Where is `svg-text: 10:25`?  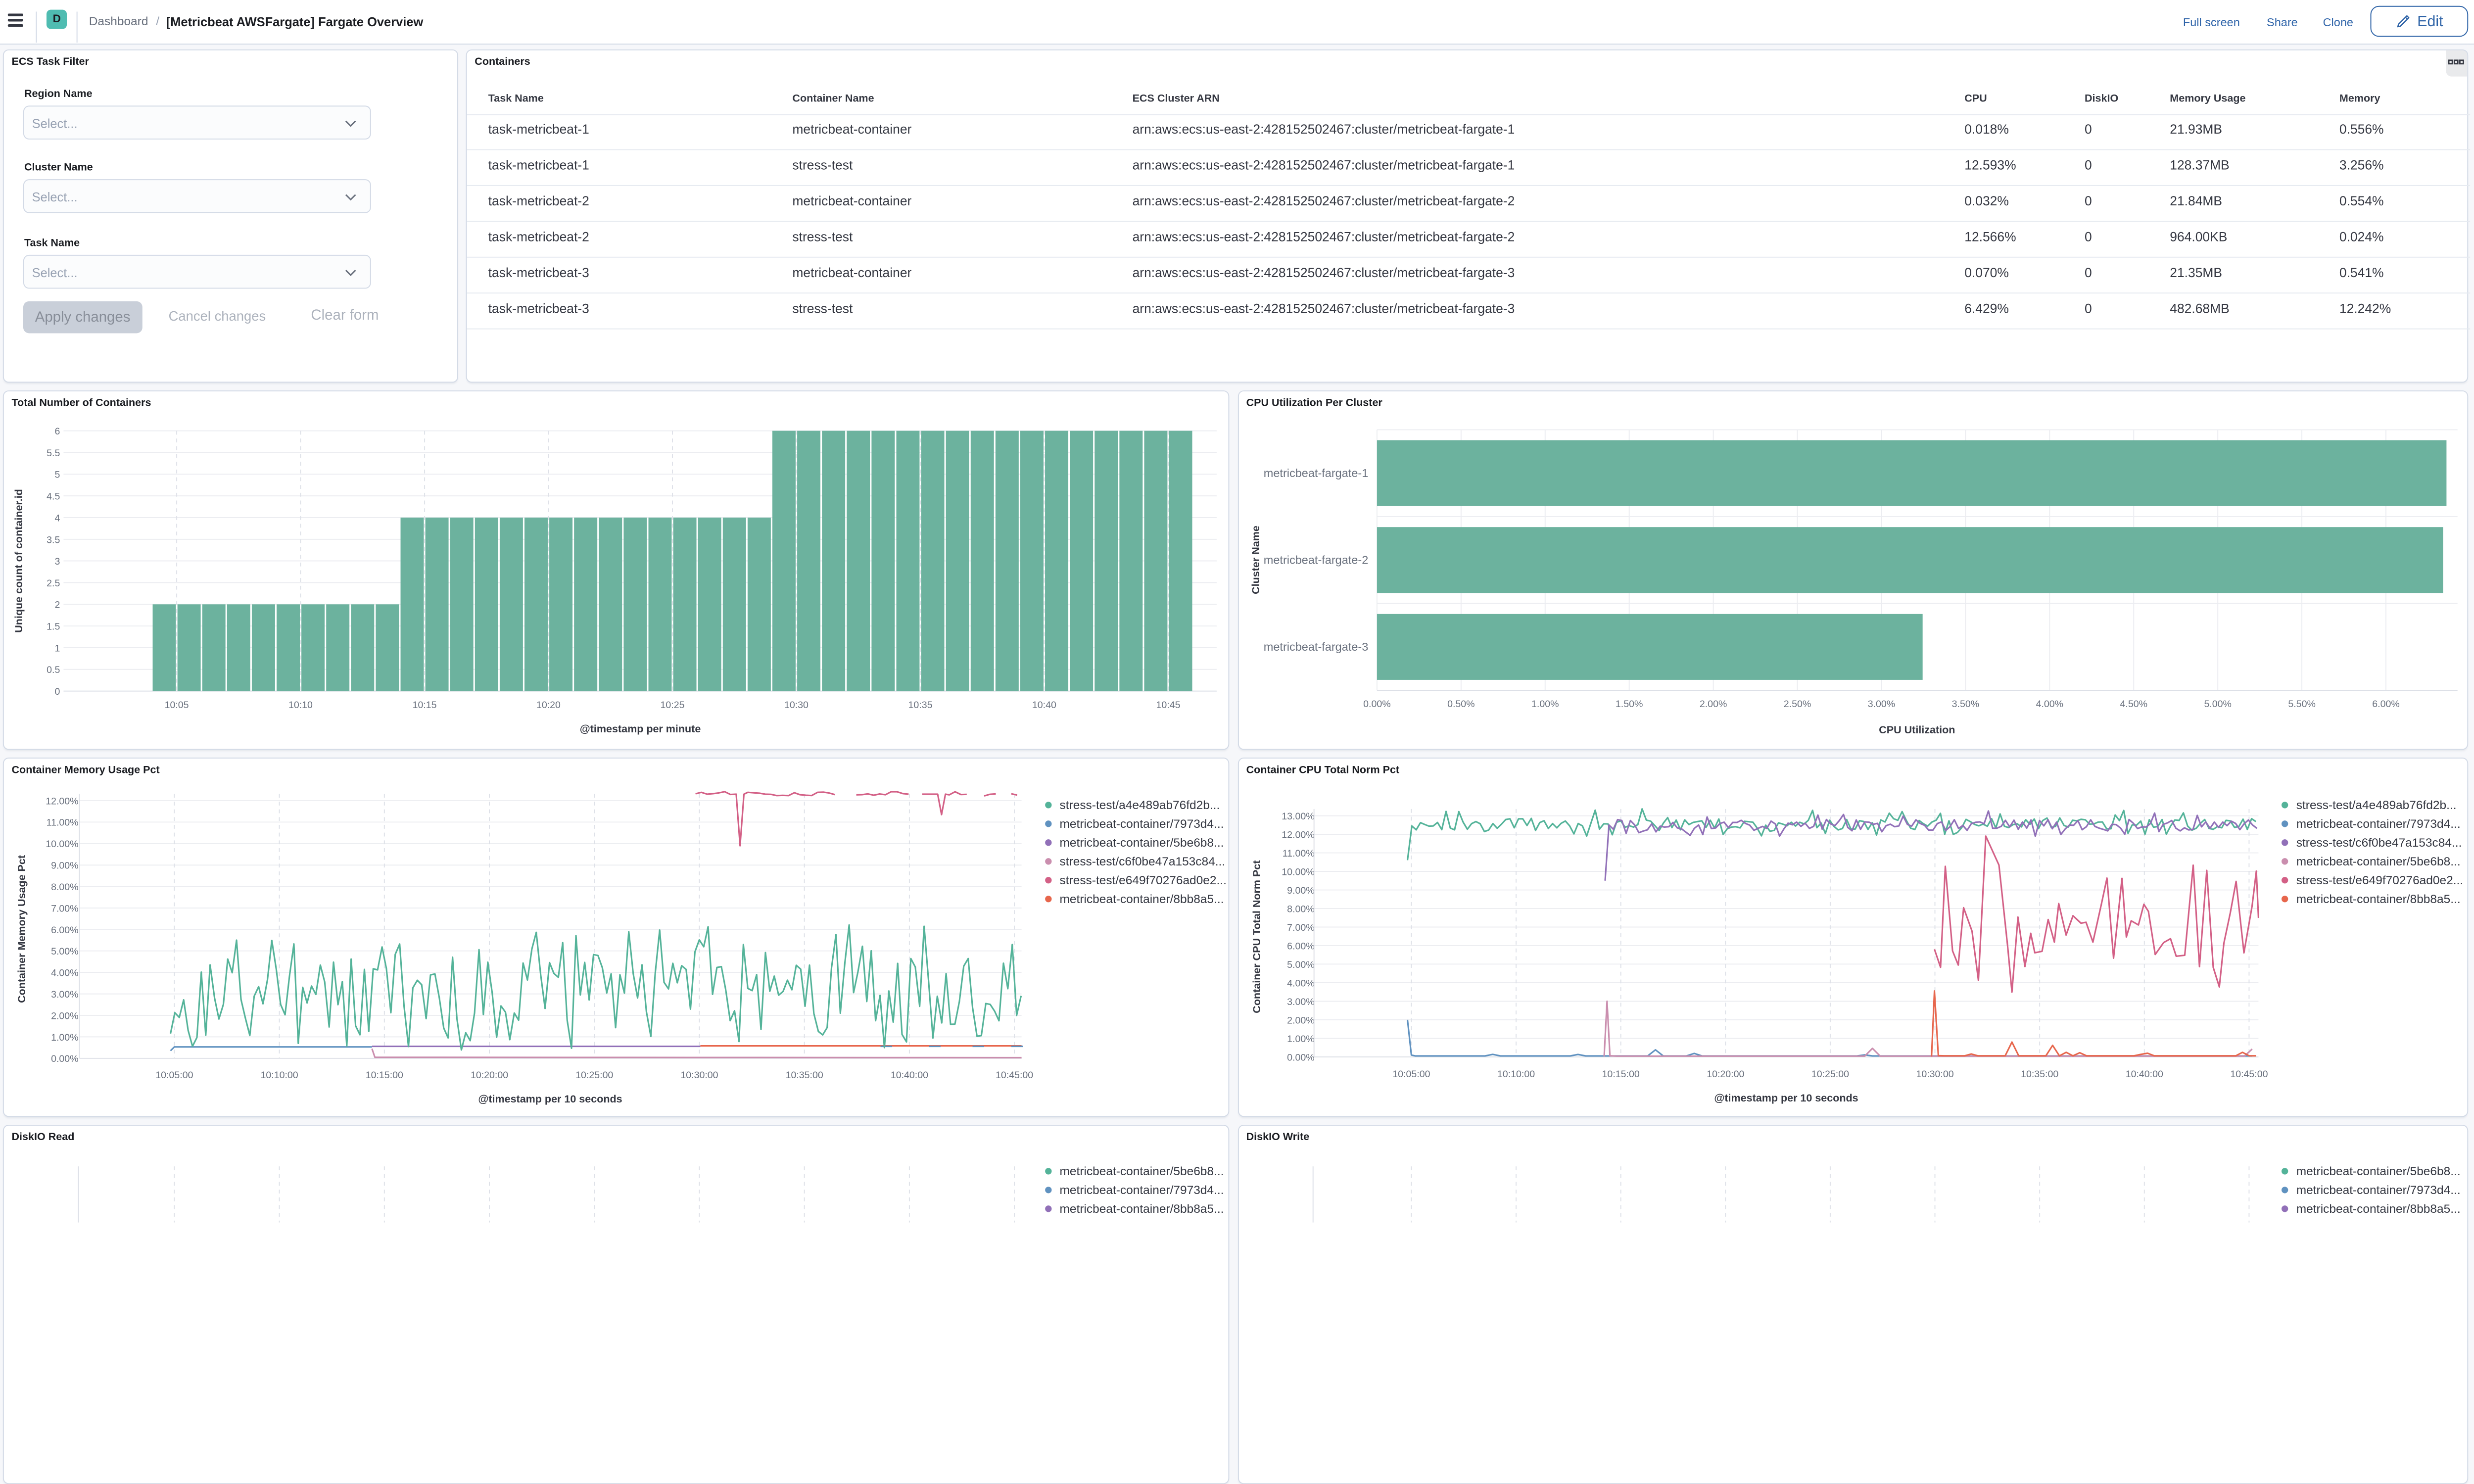 svg-text: 10:25 is located at coordinates (673, 705).